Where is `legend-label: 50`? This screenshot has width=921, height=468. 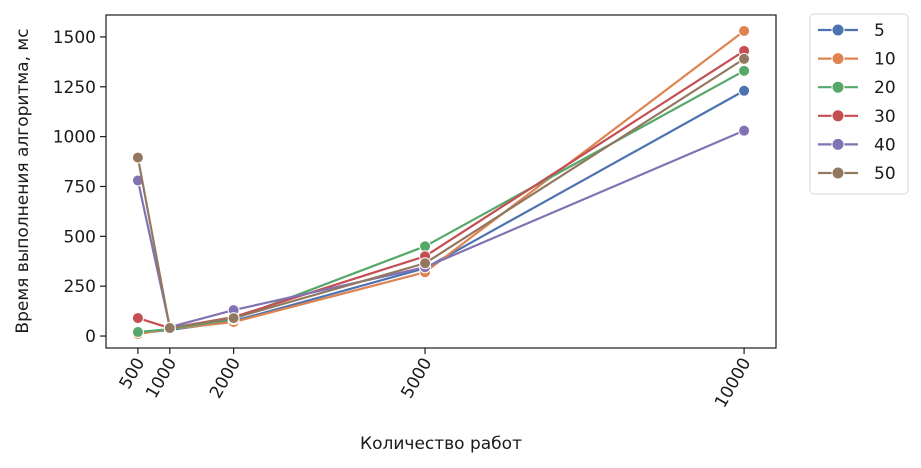 legend-label: 50 is located at coordinates (885, 174).